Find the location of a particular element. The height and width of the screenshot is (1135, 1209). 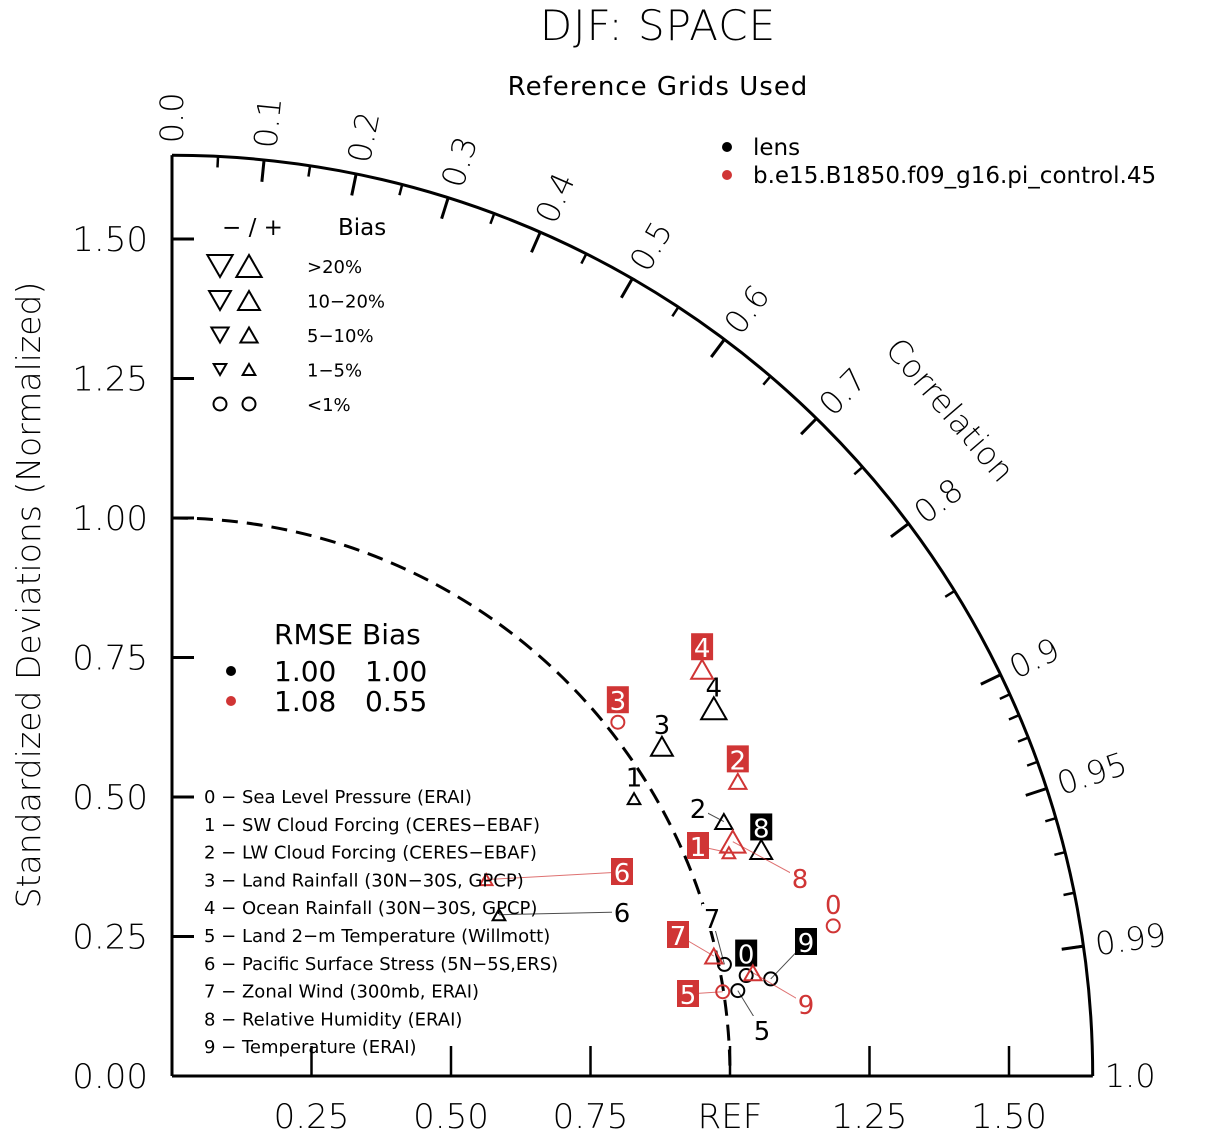

x-tick-label: REF is located at coordinates (730, 1116).